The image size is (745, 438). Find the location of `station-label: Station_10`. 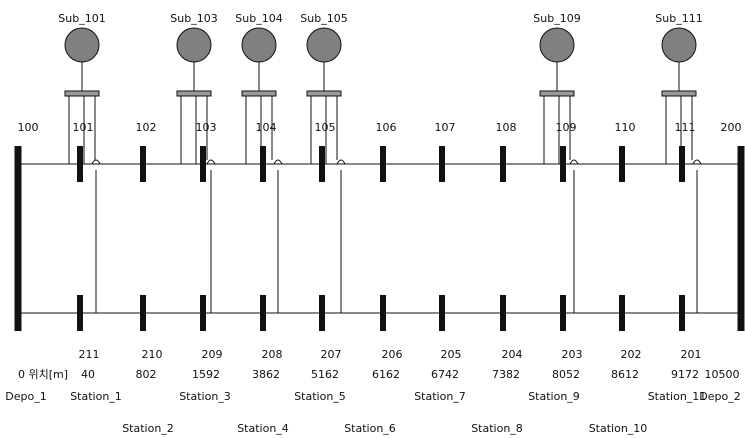

station-label: Station_10 is located at coordinates (618, 428).